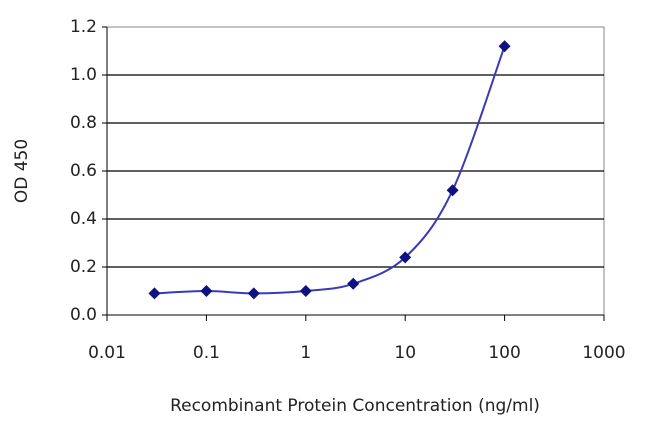 Image resolution: width=650 pixels, height=433 pixels. I want to click on x-tick-label: 1000, so click(603, 353).